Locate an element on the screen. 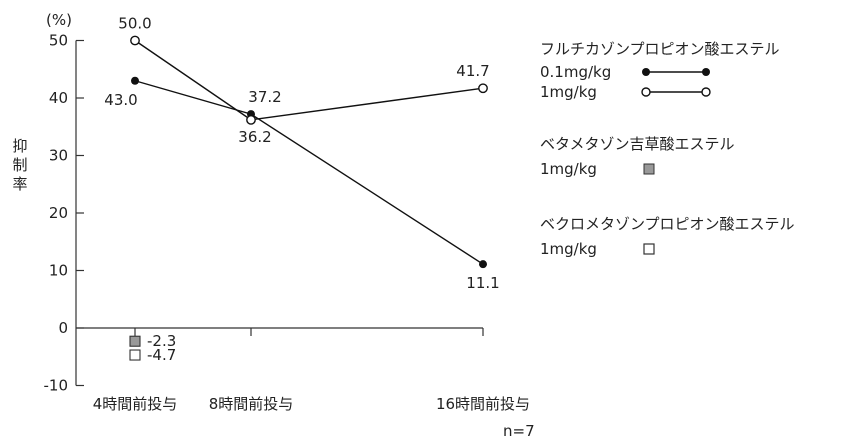 The image size is (851, 443). legend-group-fluticasone: フルチカゾンプロピオン酸エステル 0.1mg/kg 1mg/kg is located at coordinates (692, 87).